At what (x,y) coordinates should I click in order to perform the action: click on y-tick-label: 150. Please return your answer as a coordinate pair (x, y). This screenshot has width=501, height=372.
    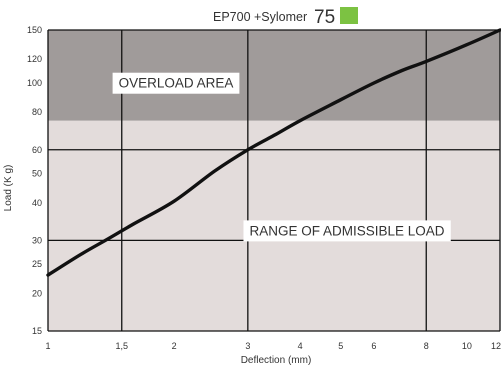
    Looking at the image, I should click on (34, 30).